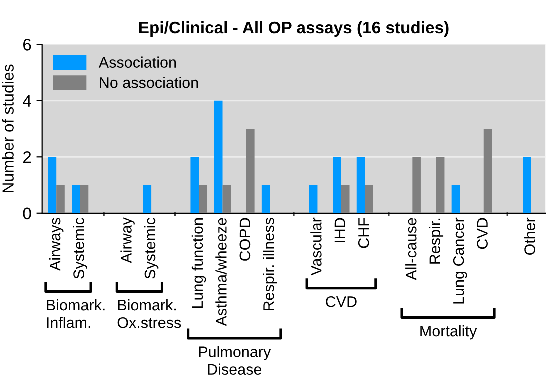 Image resolution: width=550 pixels, height=388 pixels. Describe the element at coordinates (137, 62) in the screenshot. I see `legend-label: Association` at that location.